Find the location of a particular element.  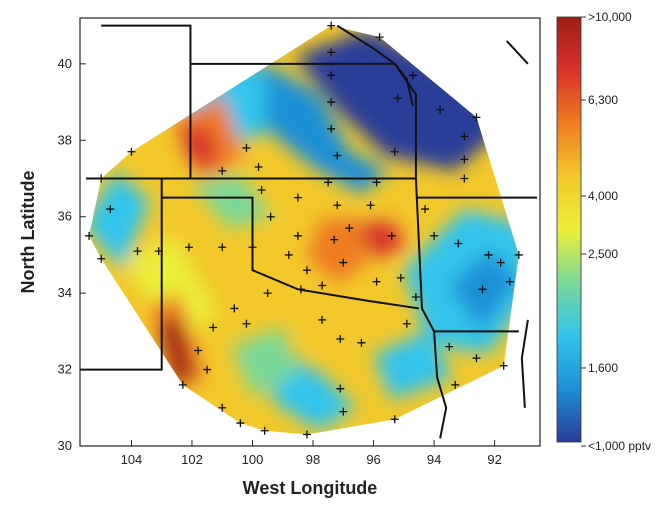

y-tick-label: 40 is located at coordinates (65, 63).